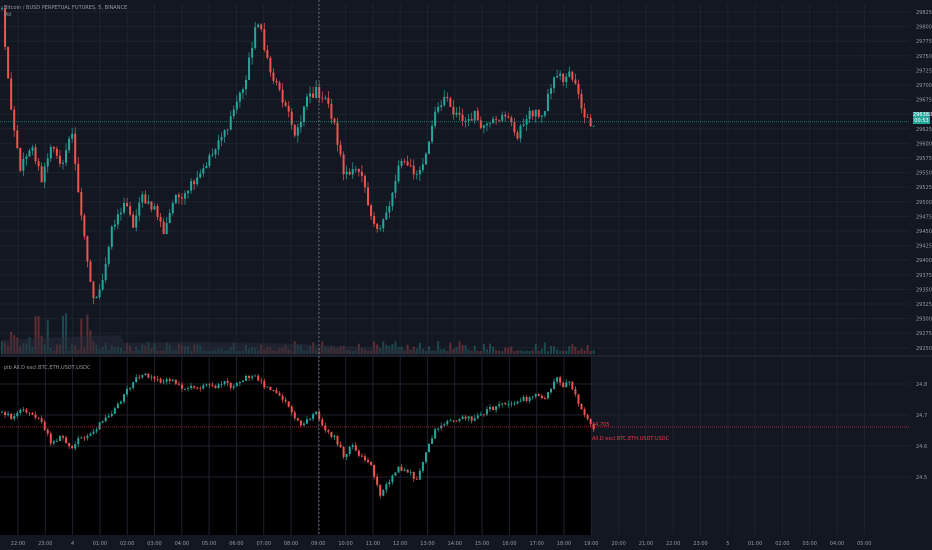 This screenshot has height=550, width=932. Describe the element at coordinates (921, 121) in the screenshot. I see `current-countdown: 00:53` at that location.